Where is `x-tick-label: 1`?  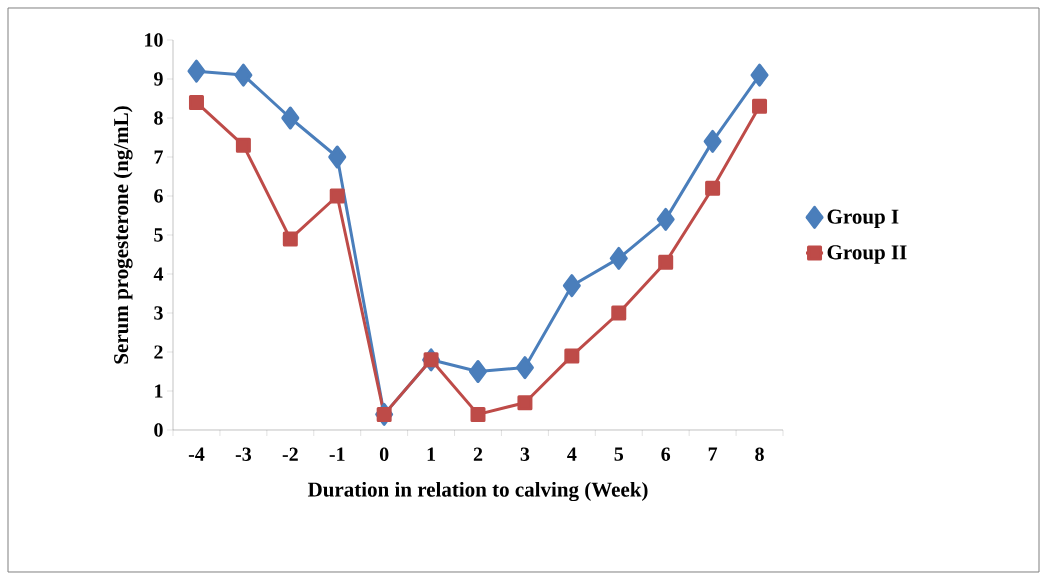
x-tick-label: 1 is located at coordinates (431, 454).